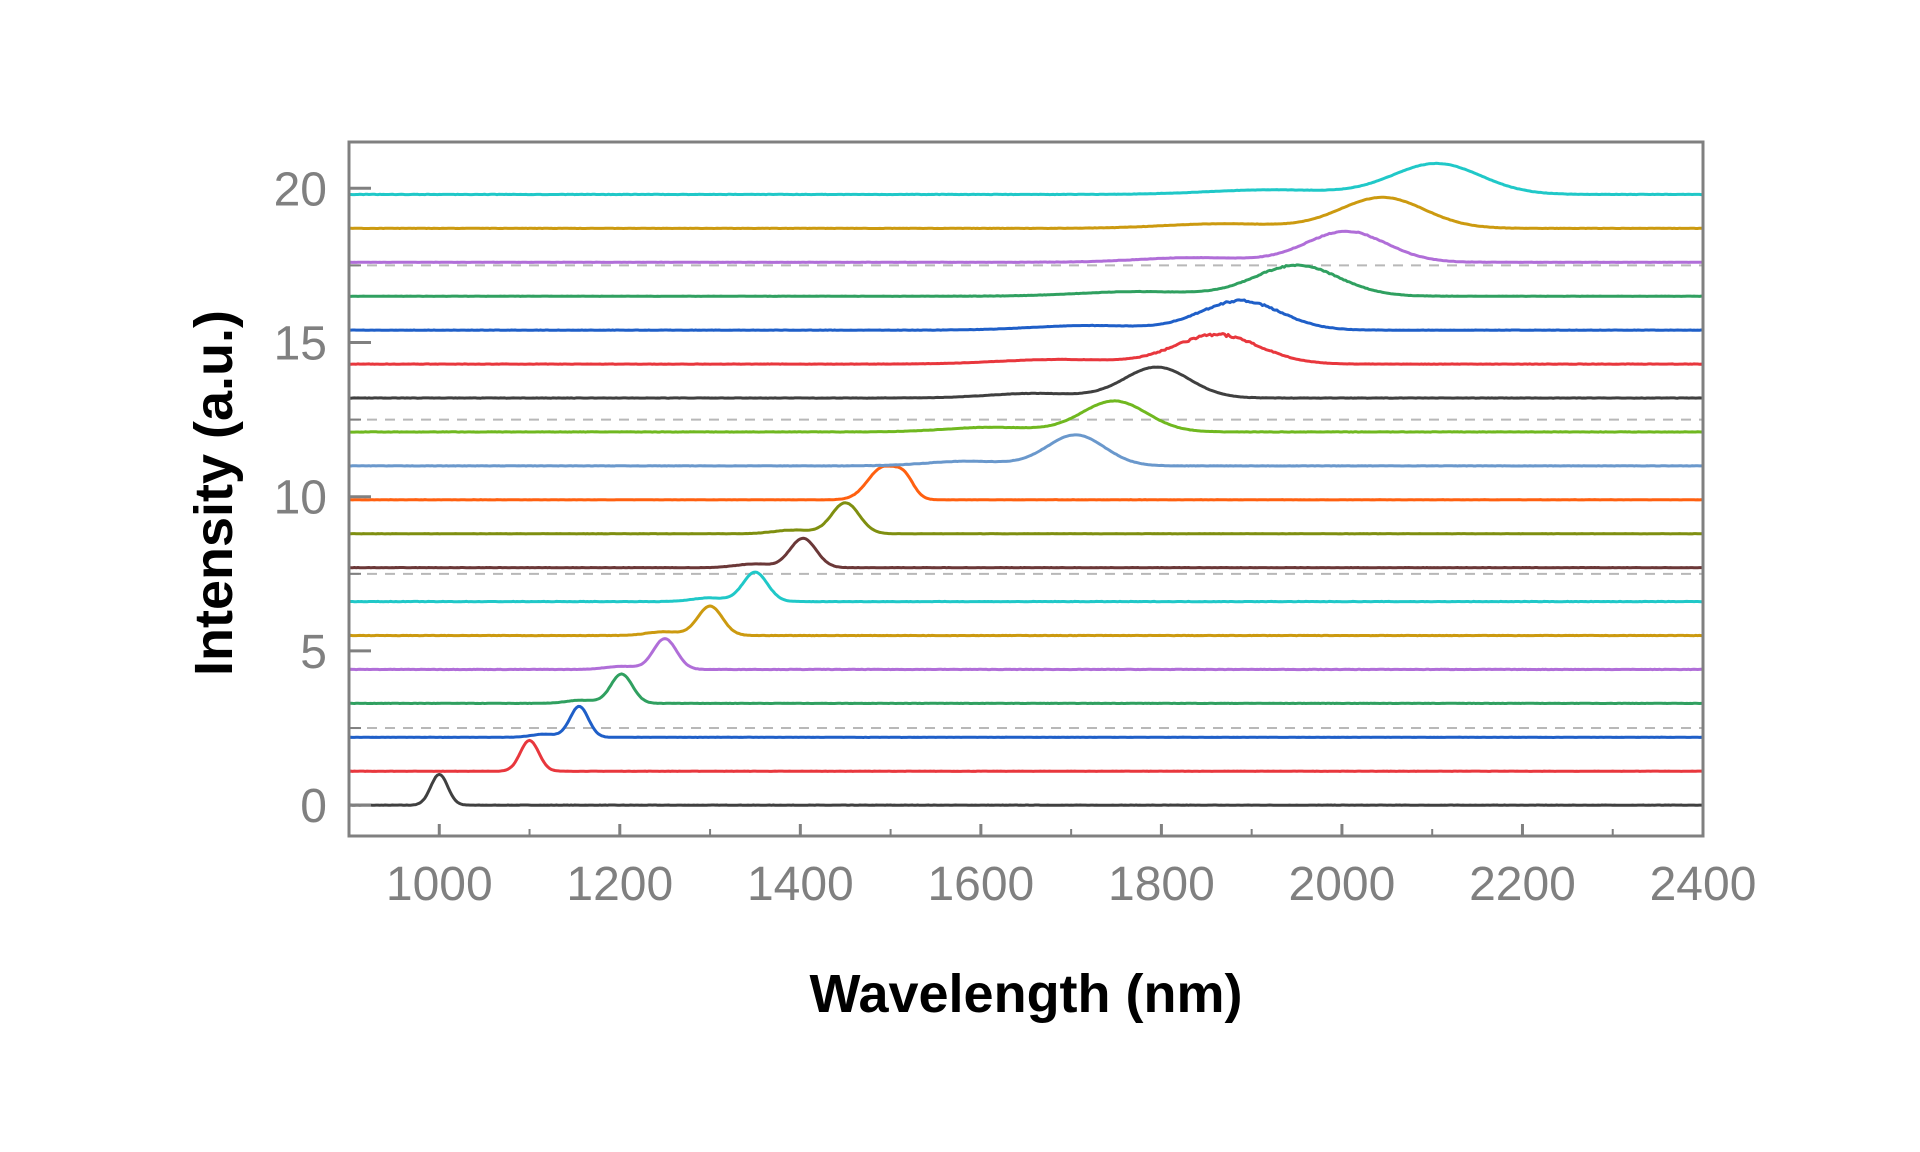 Image resolution: width=1920 pixels, height=1152 pixels. What do you see at coordinates (214, 493) in the screenshot?
I see `y-axis-title: Intensity (a.u.)` at bounding box center [214, 493].